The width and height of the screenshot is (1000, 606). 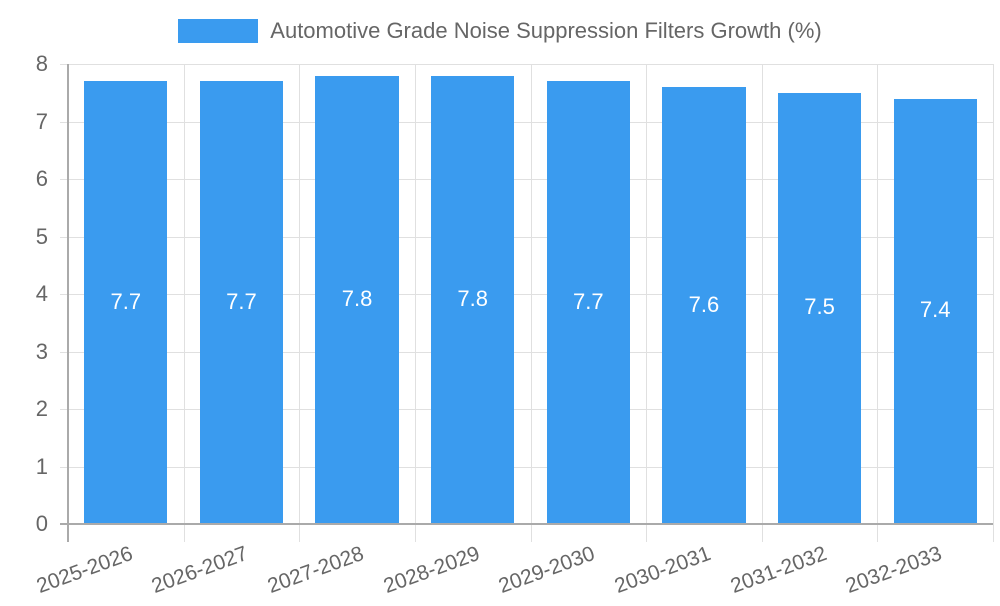 I want to click on y-axis-tick-label: 3, so click(x=41, y=351).